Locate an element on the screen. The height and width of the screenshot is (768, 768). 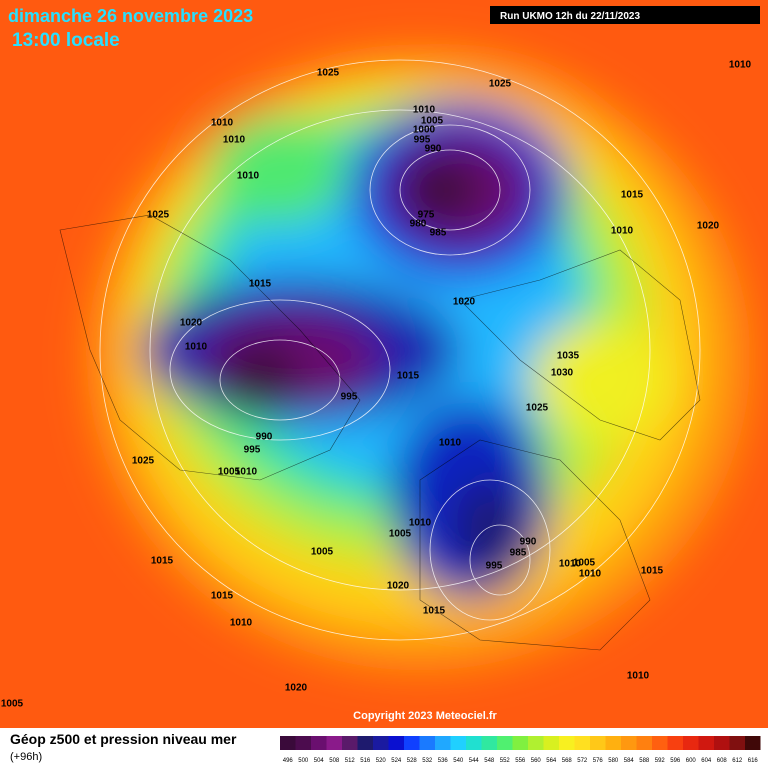
colorbar-label: 596 is located at coordinates (675, 761).